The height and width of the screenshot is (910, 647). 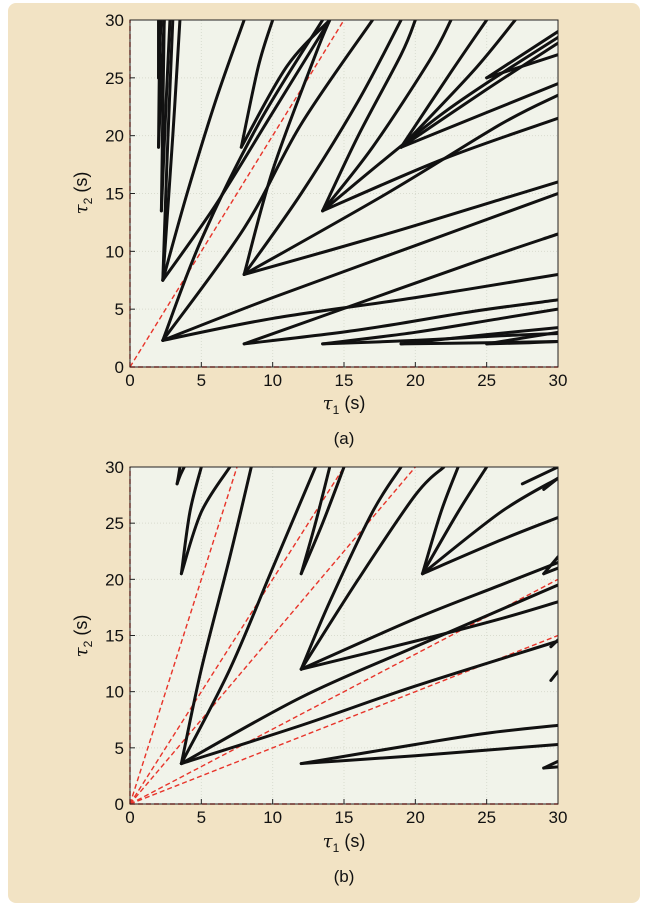 I want to click on chart-b-x-tick-label: 10, so click(x=272, y=817).